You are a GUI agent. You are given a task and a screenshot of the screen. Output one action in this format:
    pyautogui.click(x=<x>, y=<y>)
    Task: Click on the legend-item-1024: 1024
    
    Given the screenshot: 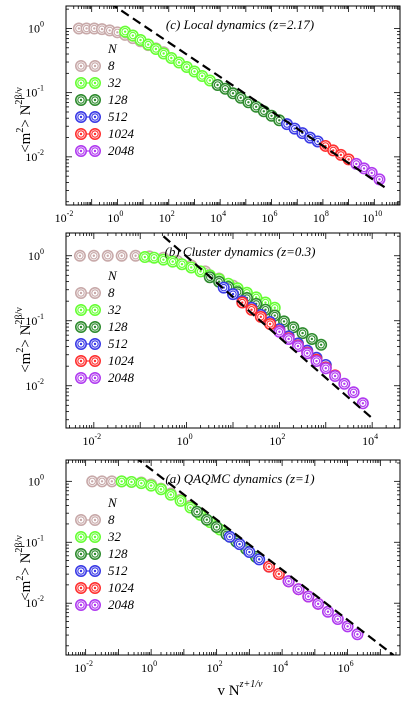 What is the action you would take?
    pyautogui.click(x=105, y=587)
    